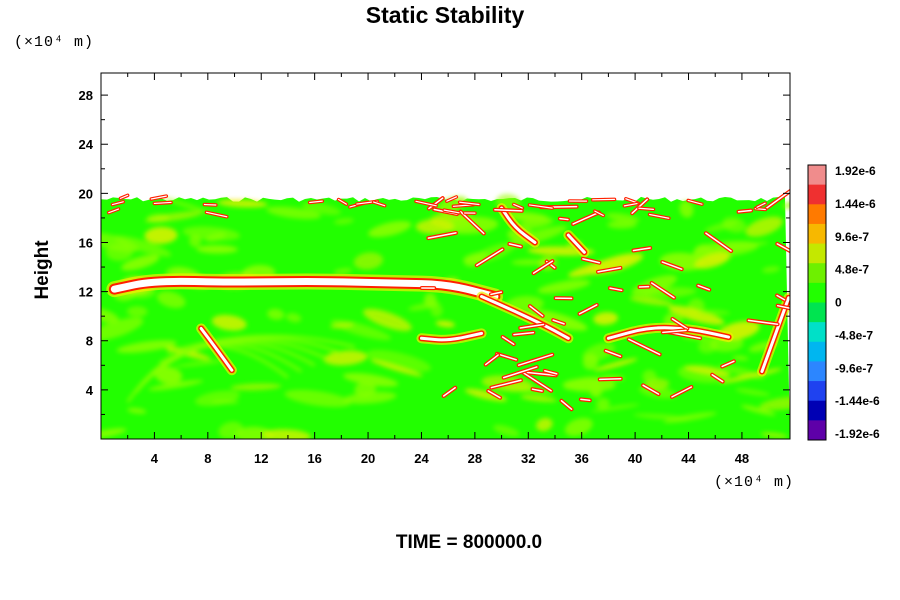 This screenshot has height=600, width=900. Describe the element at coordinates (528, 458) in the screenshot. I see `x-tick-label: 32` at that location.